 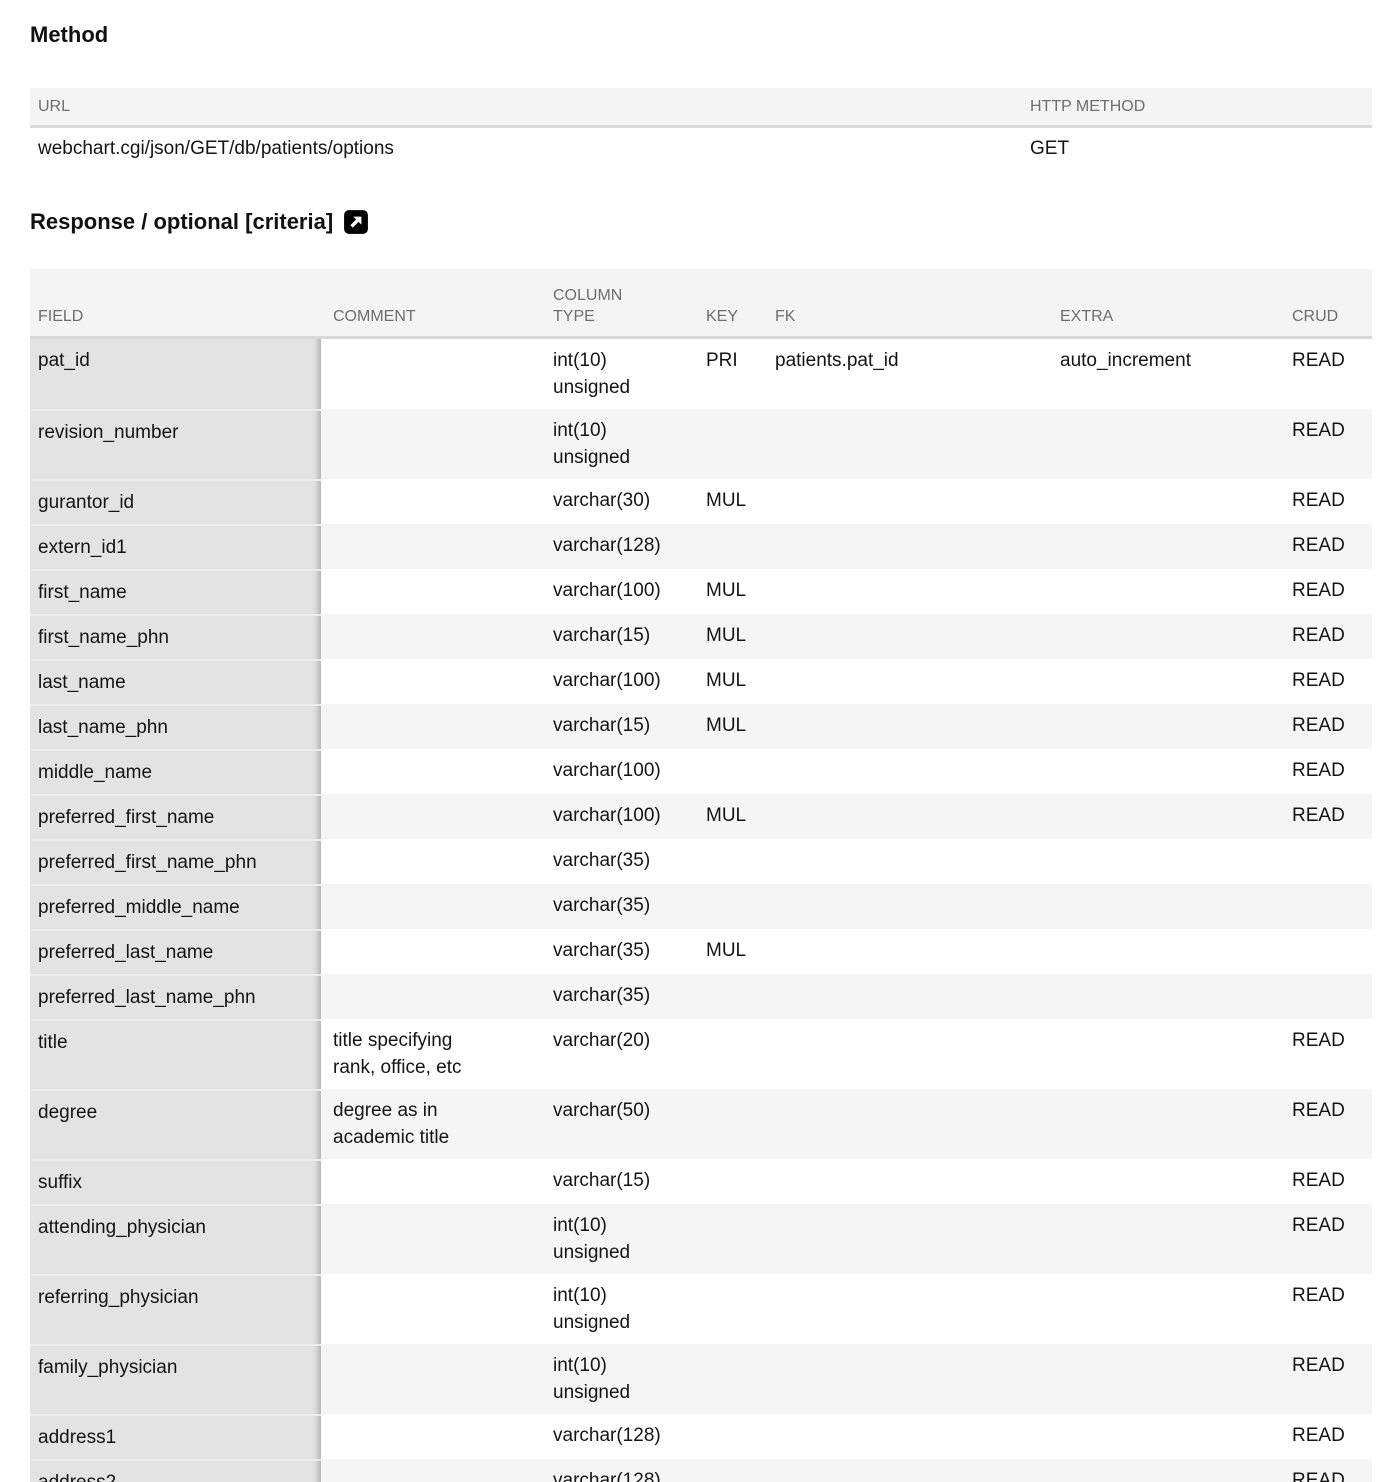 What do you see at coordinates (175, 951) in the screenshot?
I see `field-name-cell: preferred_last_name` at bounding box center [175, 951].